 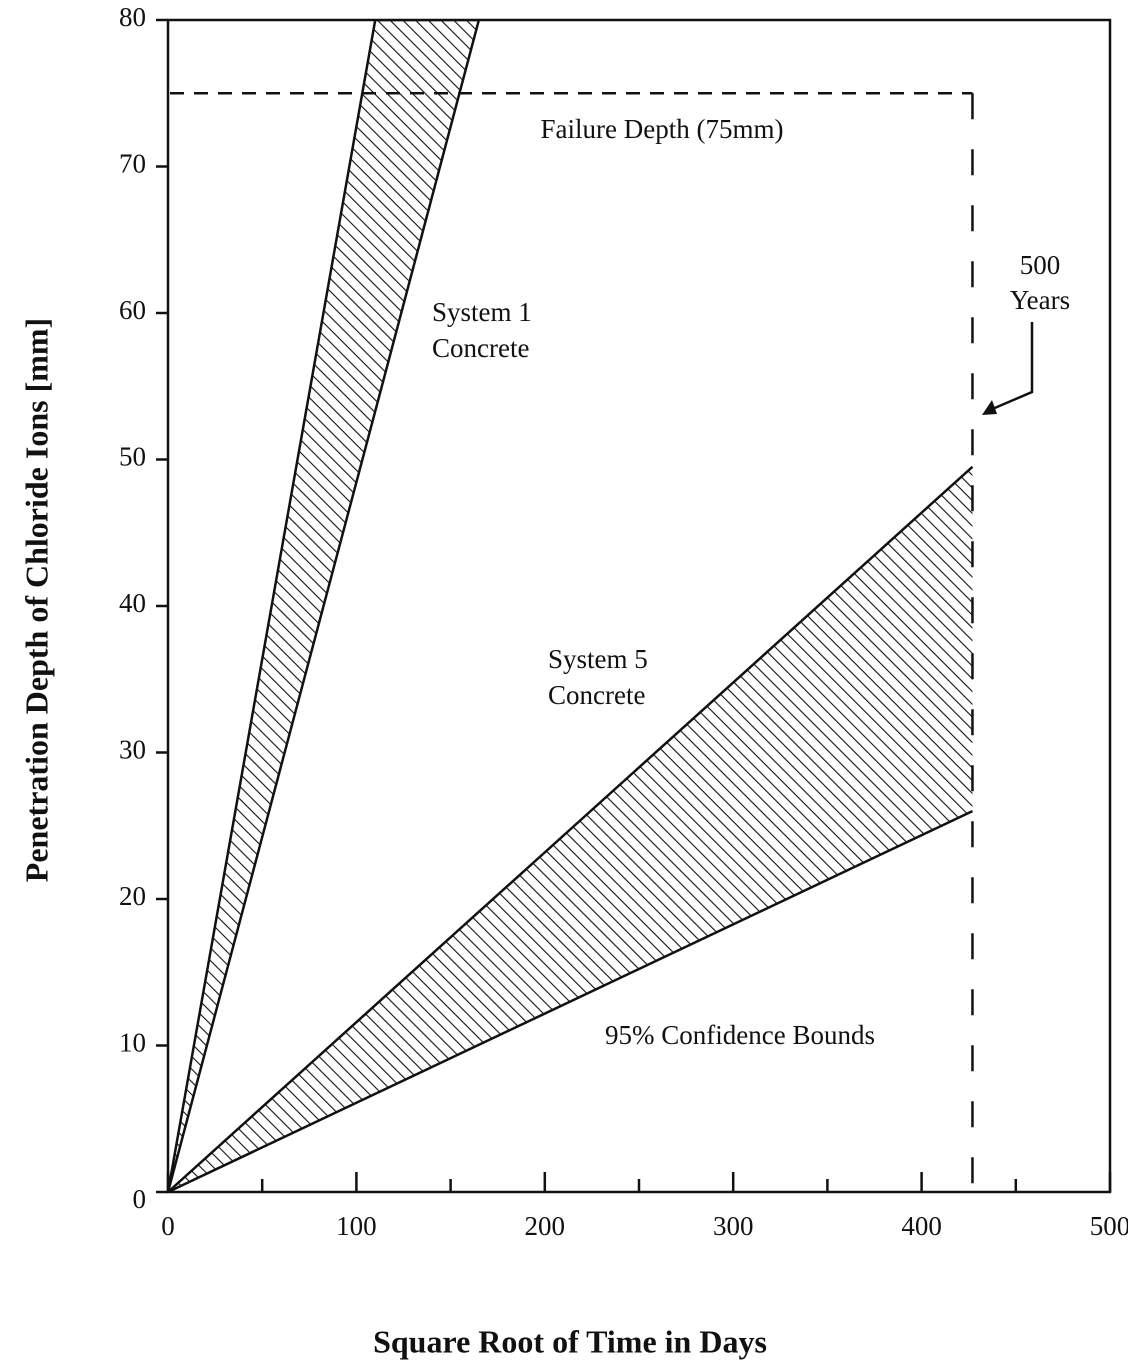 What do you see at coordinates (132, 310) in the screenshot?
I see `y-tick-label: 60` at bounding box center [132, 310].